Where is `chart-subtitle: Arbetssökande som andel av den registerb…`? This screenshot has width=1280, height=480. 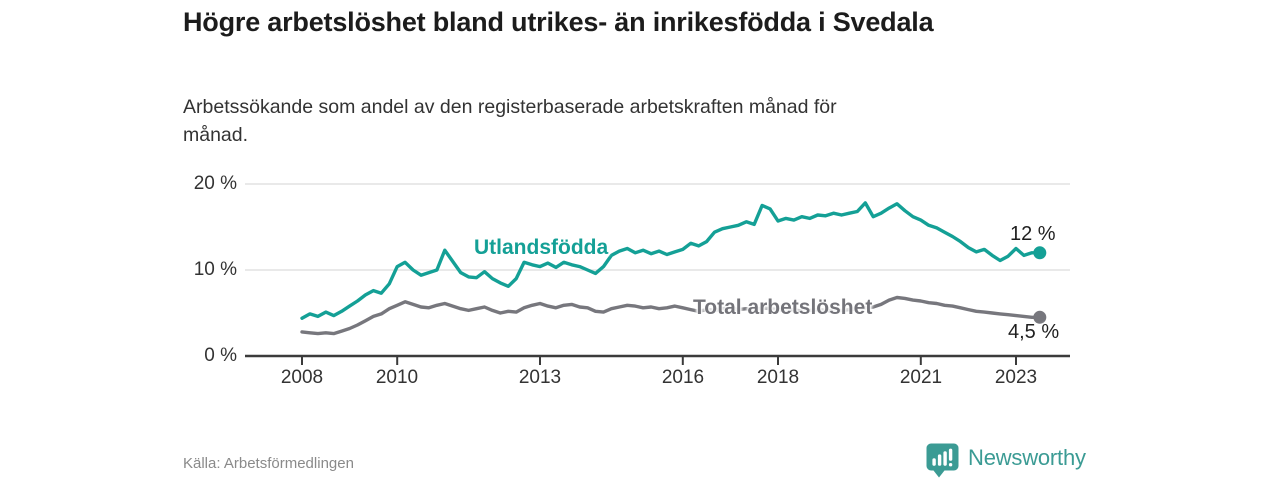
chart-subtitle: Arbetssökande som andel av den registerb… is located at coordinates (510, 121).